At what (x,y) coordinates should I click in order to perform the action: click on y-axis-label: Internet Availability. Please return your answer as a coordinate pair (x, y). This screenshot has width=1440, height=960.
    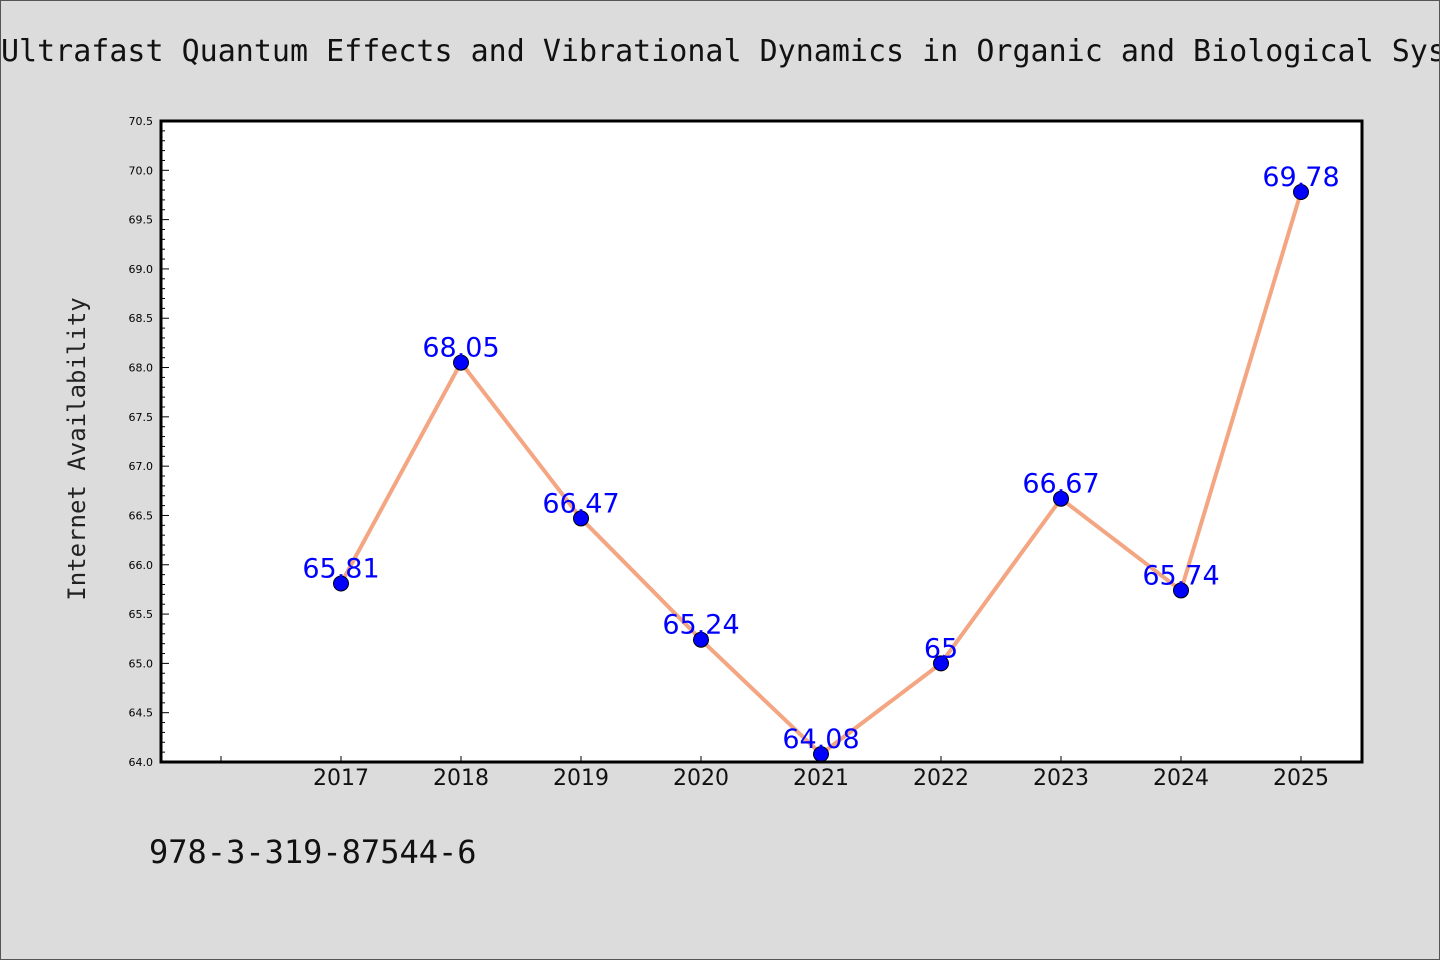
    Looking at the image, I should click on (77, 448).